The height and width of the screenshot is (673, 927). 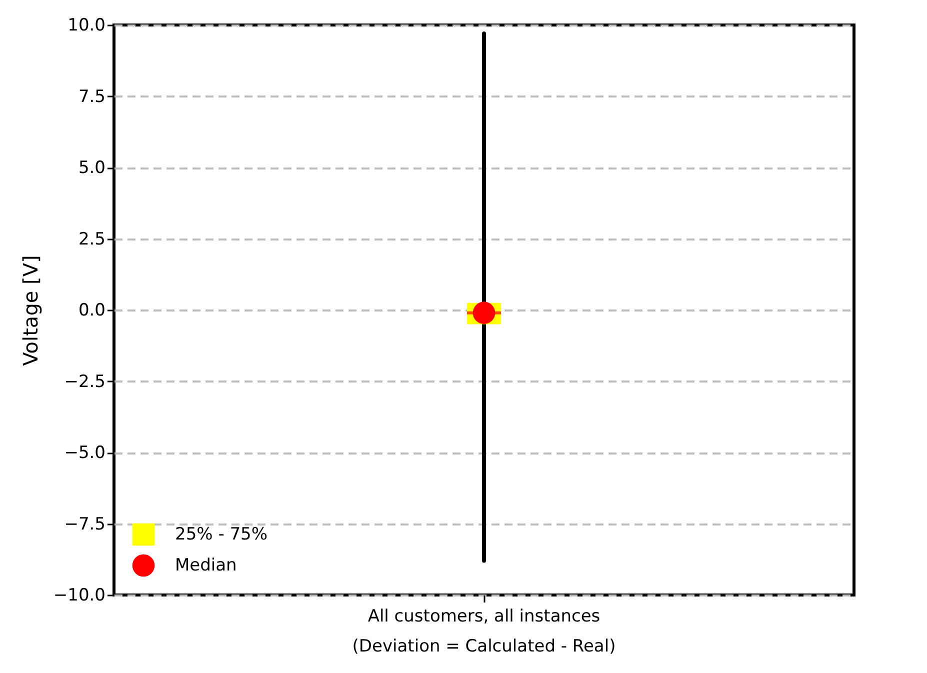 I want to click on y-tick-label: 7.5, so click(x=92, y=96).